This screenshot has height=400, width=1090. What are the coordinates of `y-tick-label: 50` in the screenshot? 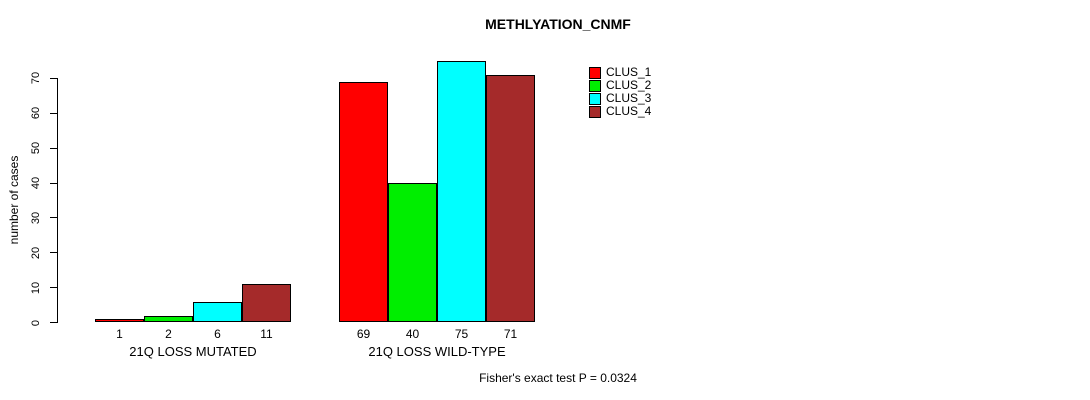 It's located at (36, 148).